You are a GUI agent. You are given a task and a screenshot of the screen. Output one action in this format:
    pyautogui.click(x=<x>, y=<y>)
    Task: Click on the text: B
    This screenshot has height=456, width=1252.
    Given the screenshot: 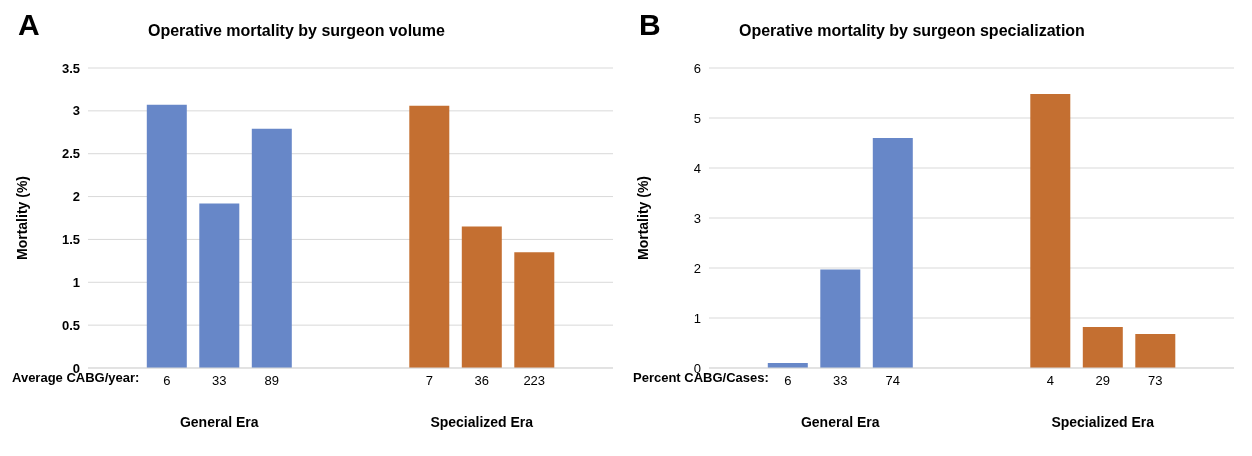 What is the action you would take?
    pyautogui.click(x=650, y=25)
    